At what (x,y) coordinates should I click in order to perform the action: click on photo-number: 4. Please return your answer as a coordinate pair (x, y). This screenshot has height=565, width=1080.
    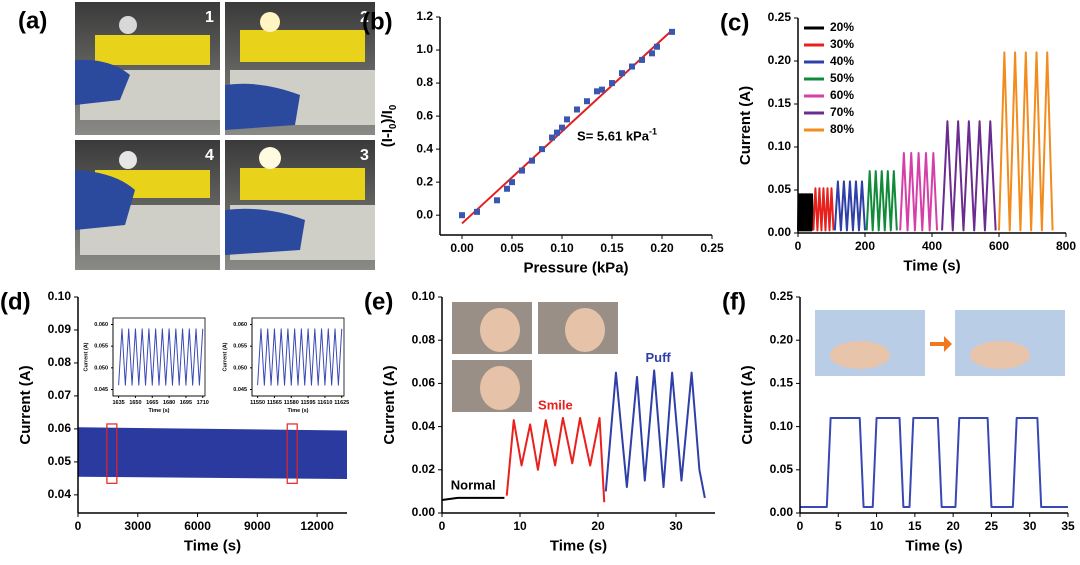
    Looking at the image, I should click on (209, 155).